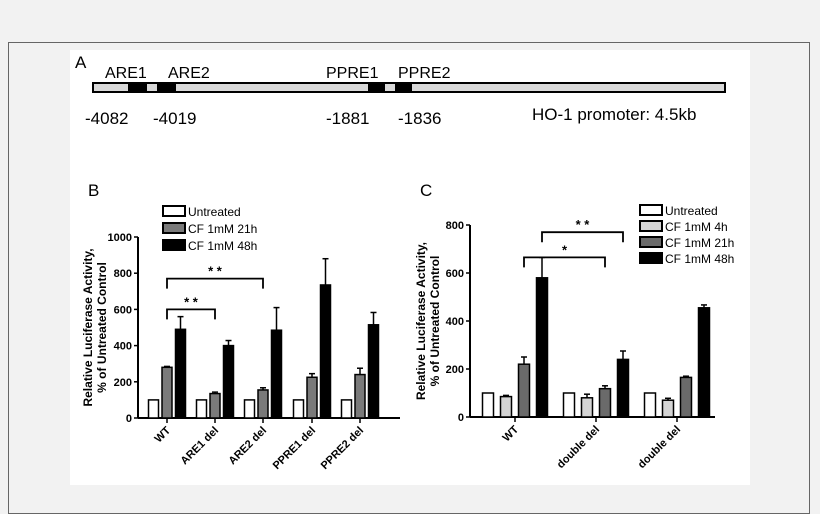 This screenshot has width=820, height=514. Describe the element at coordinates (189, 73) in the screenshot. I see `element-label: ARE2` at that location.